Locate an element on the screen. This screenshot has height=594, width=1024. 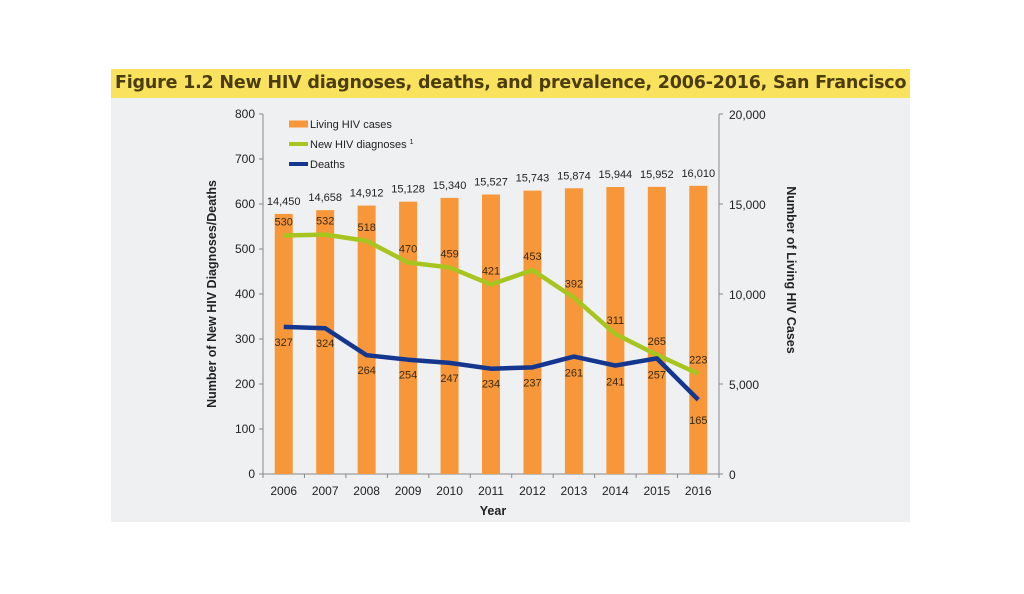
bar-value-label: 15,874 is located at coordinates (574, 176).